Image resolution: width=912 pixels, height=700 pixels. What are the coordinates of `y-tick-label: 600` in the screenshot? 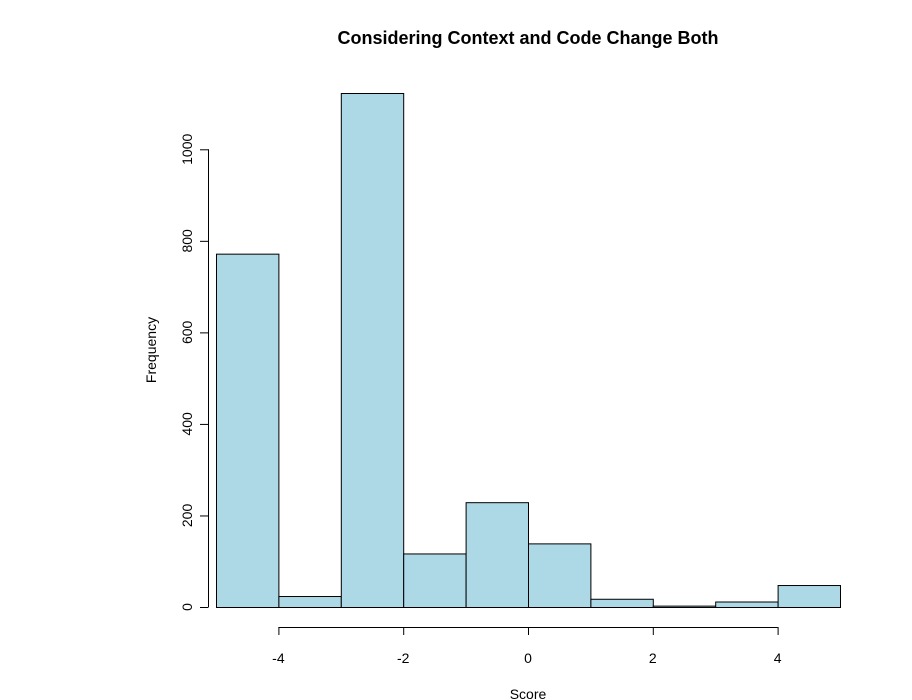 It's located at (187, 332).